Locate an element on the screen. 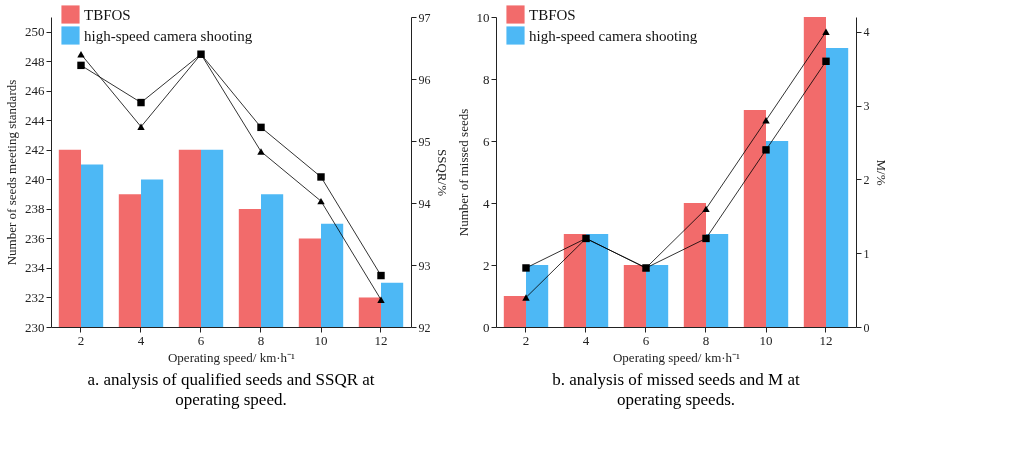  y-tick-label: 10 is located at coordinates (483, 17).